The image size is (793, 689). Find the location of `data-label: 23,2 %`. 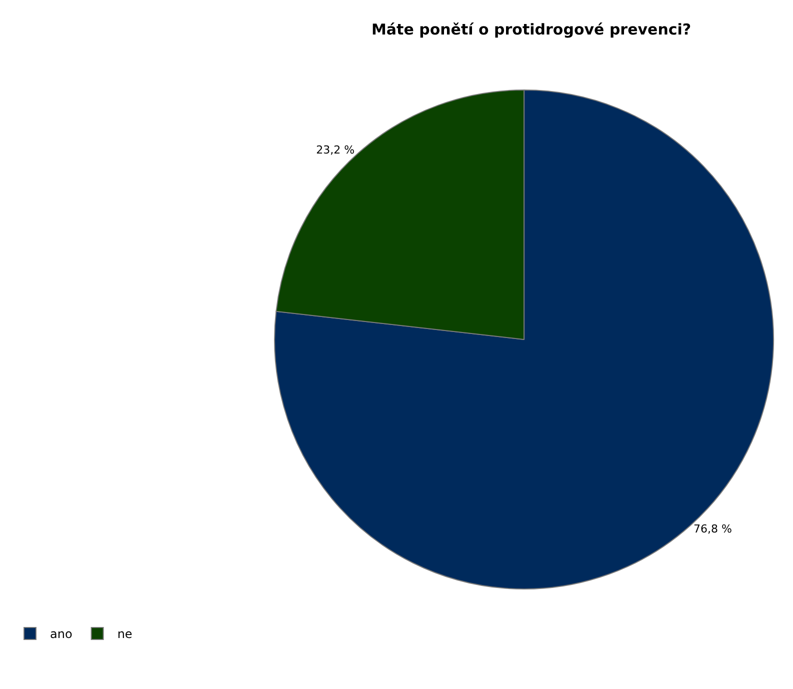

data-label: 23,2 % is located at coordinates (335, 149).